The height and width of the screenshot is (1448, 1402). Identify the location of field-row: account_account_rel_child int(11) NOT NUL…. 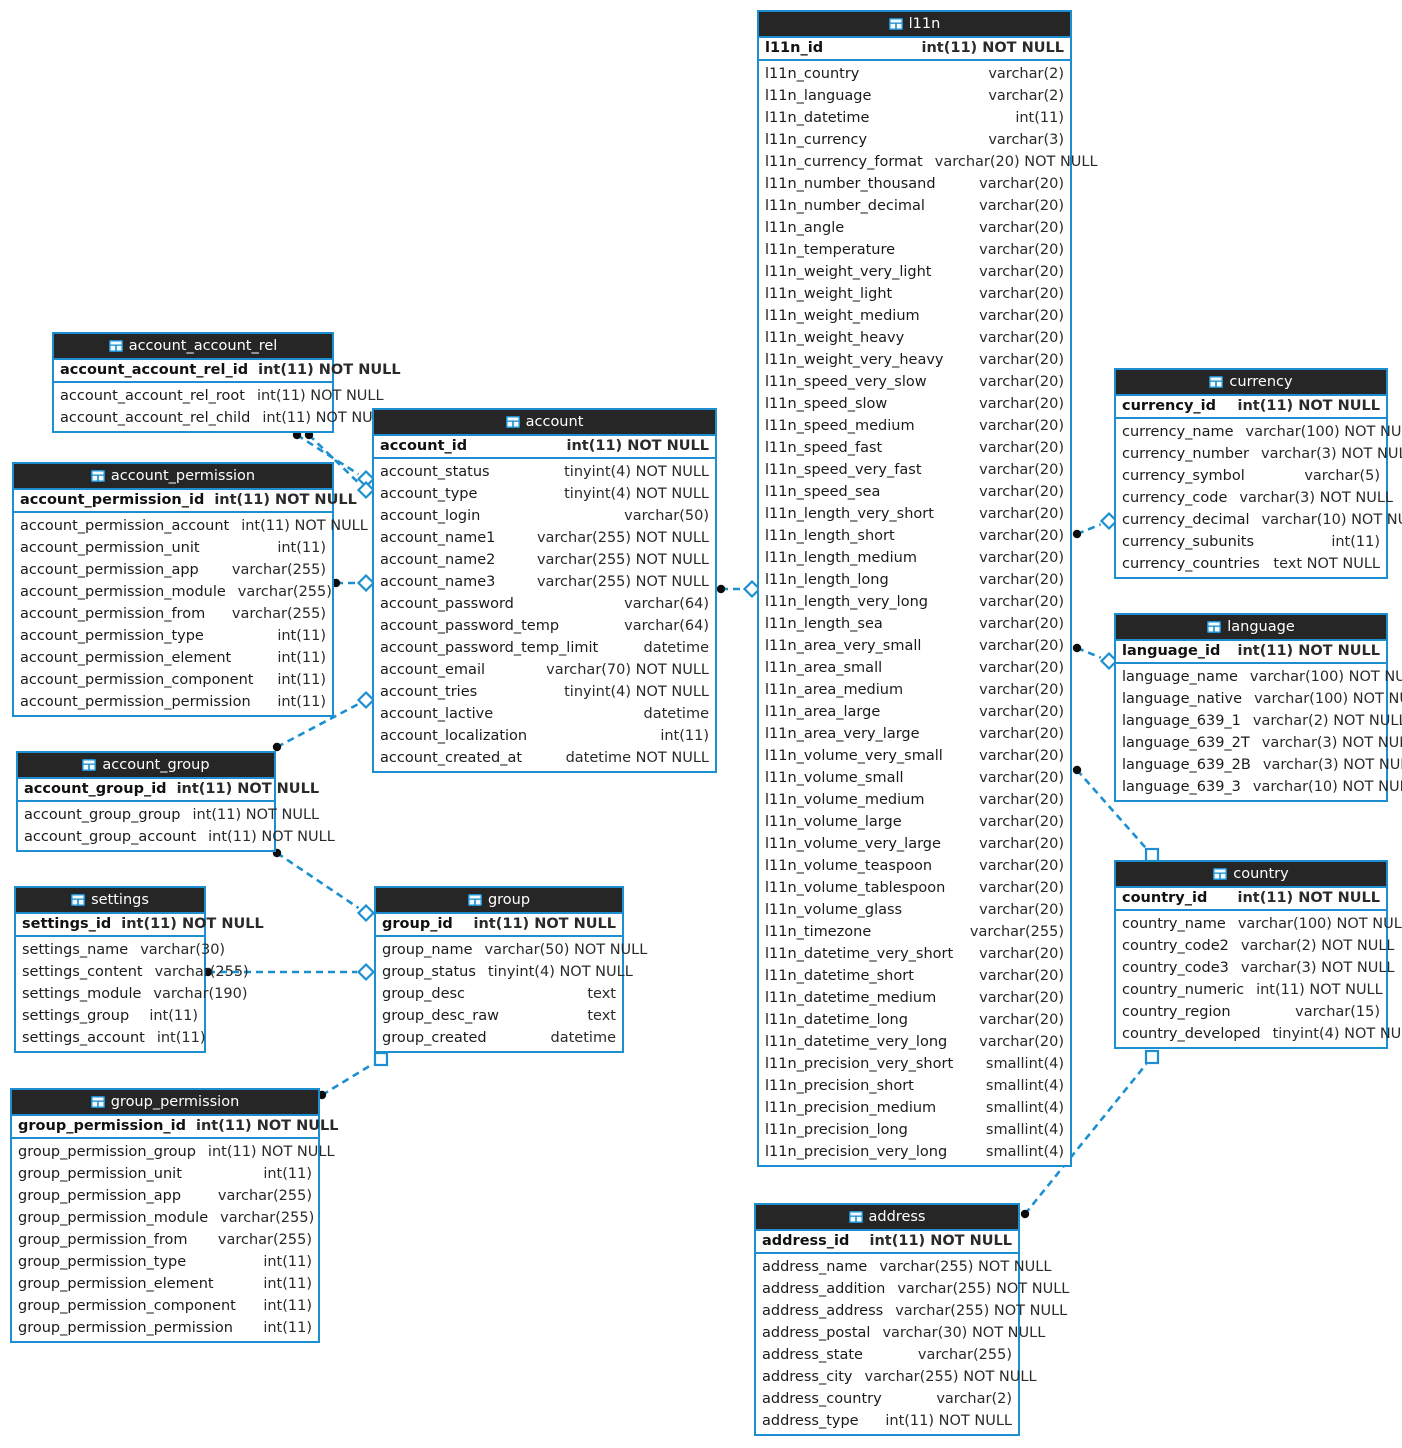
(221, 418).